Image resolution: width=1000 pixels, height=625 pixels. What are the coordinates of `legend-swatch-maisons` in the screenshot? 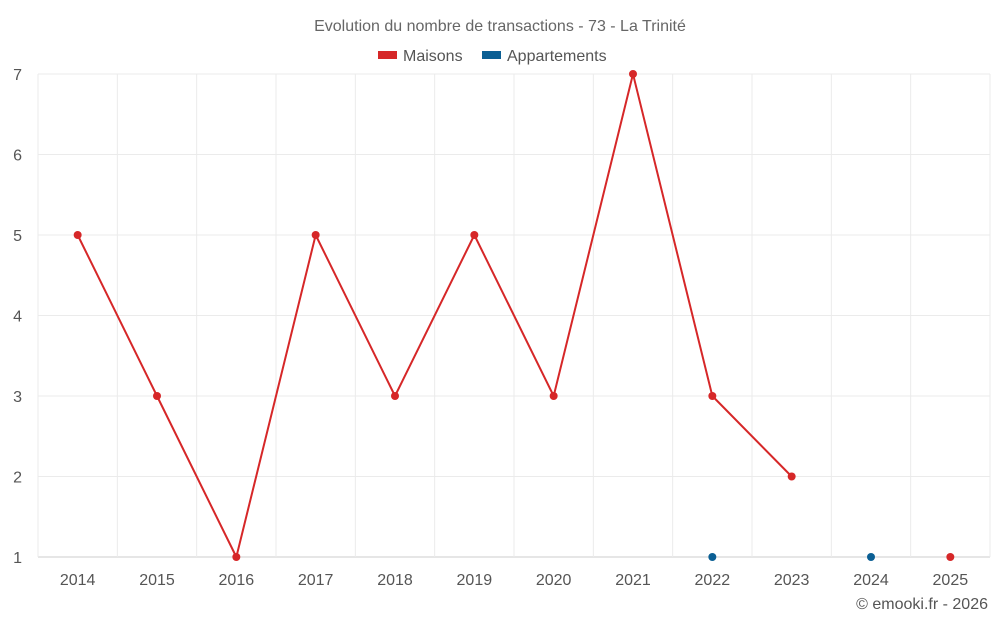 It's located at (387, 55).